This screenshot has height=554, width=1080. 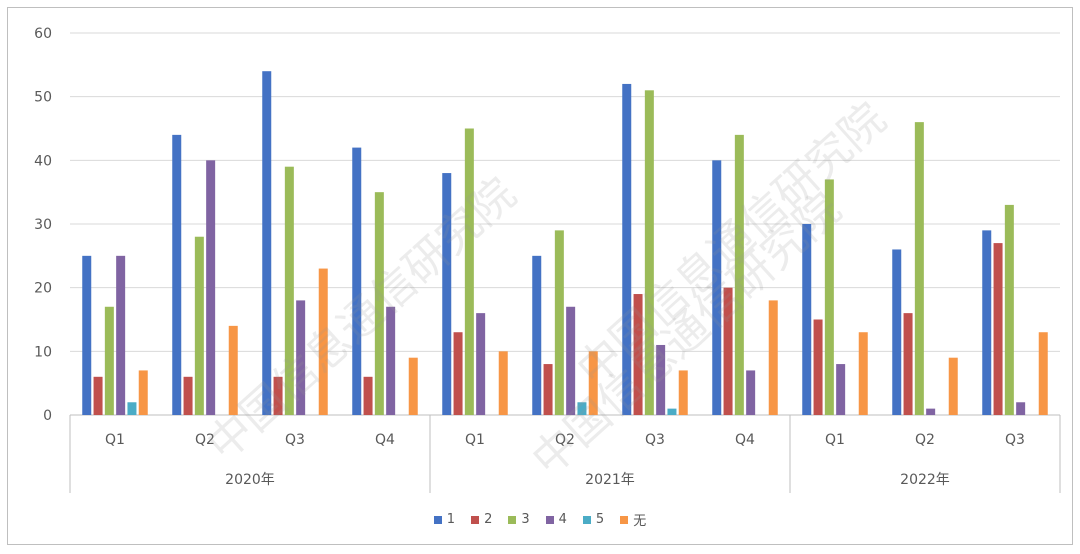 I want to click on legend-label: 无, so click(x=640, y=521).